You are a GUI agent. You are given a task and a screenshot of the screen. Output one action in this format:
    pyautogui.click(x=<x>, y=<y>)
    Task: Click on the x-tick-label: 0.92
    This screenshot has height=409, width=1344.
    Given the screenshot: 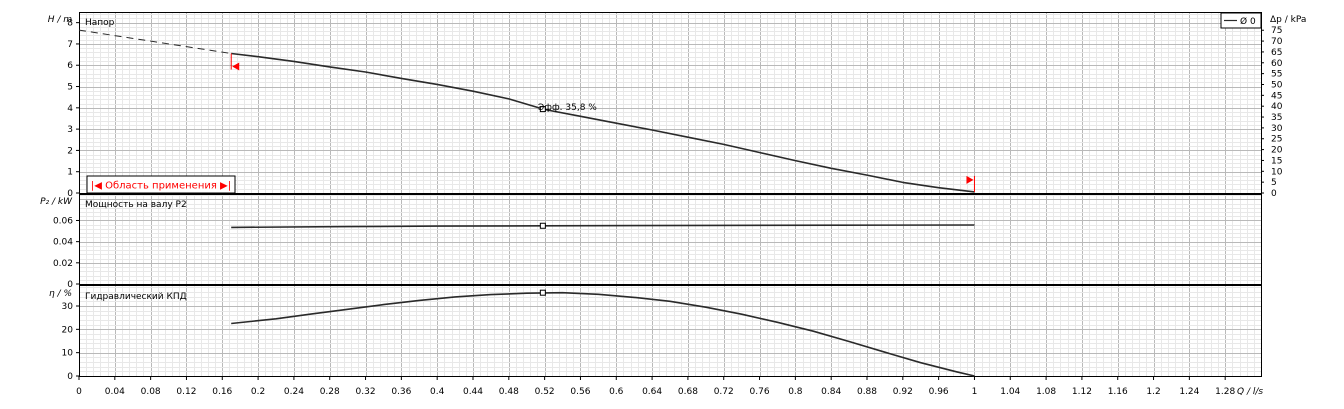 What is the action you would take?
    pyautogui.click(x=903, y=392)
    